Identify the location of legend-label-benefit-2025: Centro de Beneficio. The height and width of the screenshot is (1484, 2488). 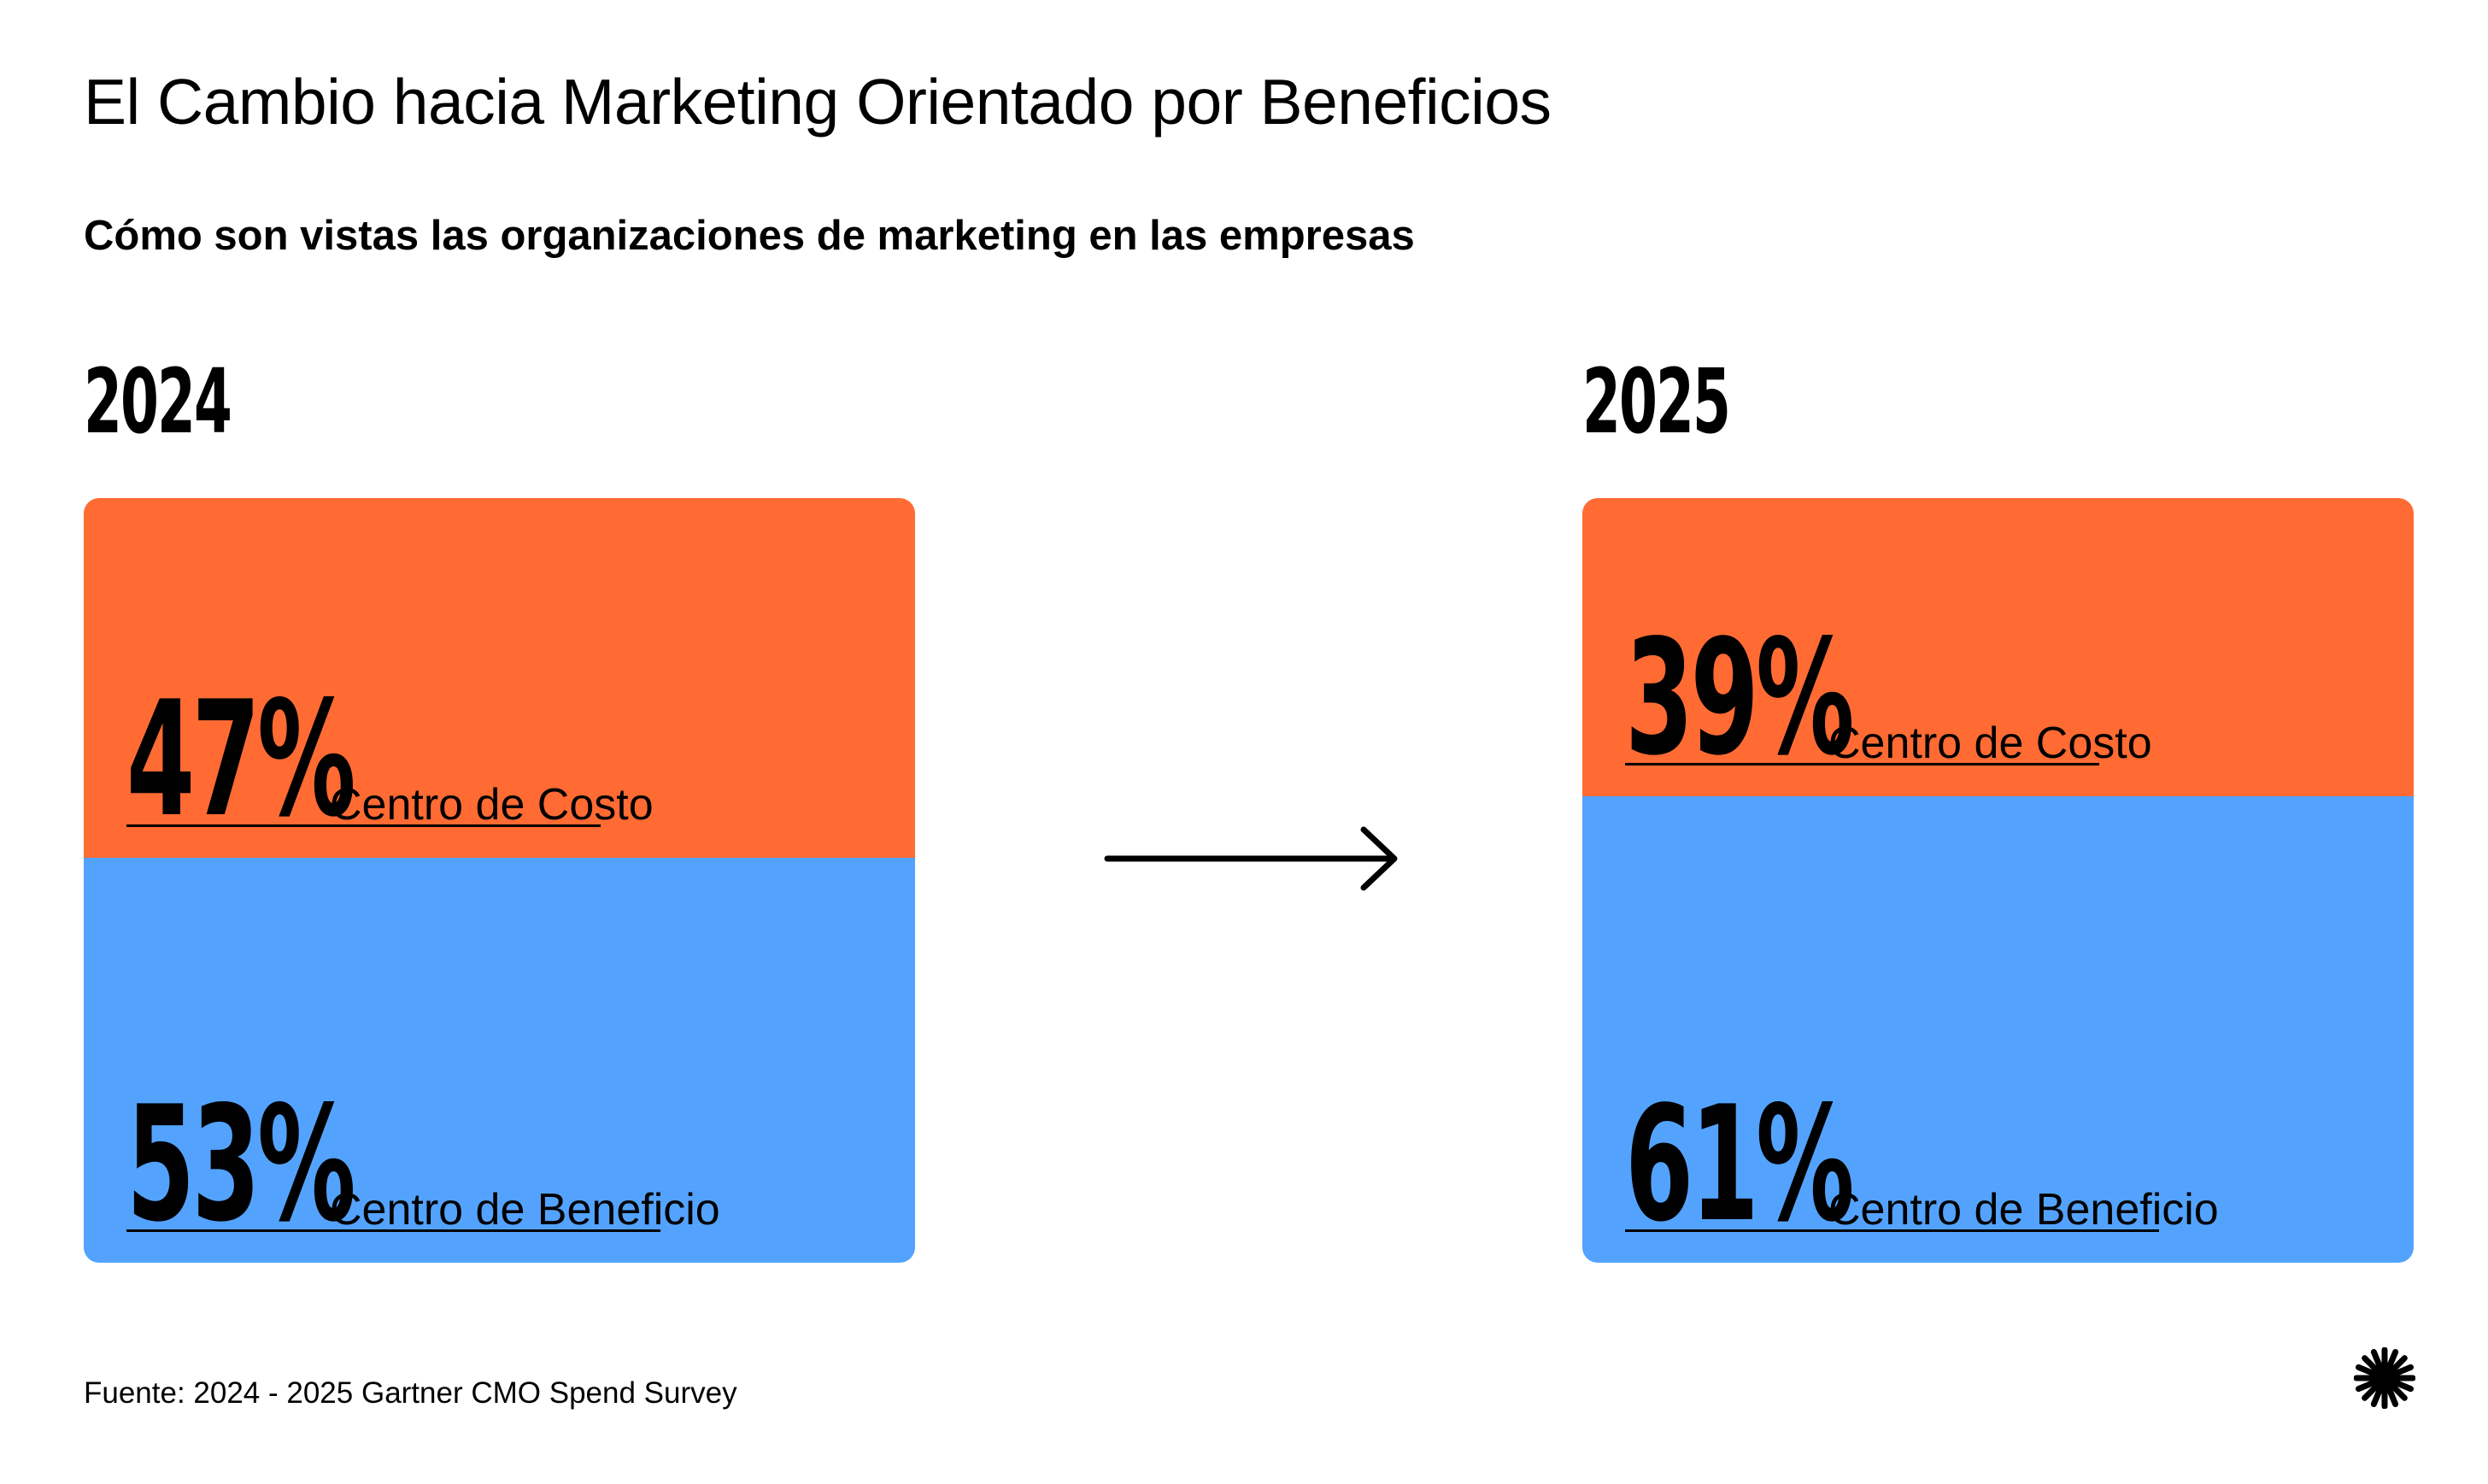
(2023, 1210).